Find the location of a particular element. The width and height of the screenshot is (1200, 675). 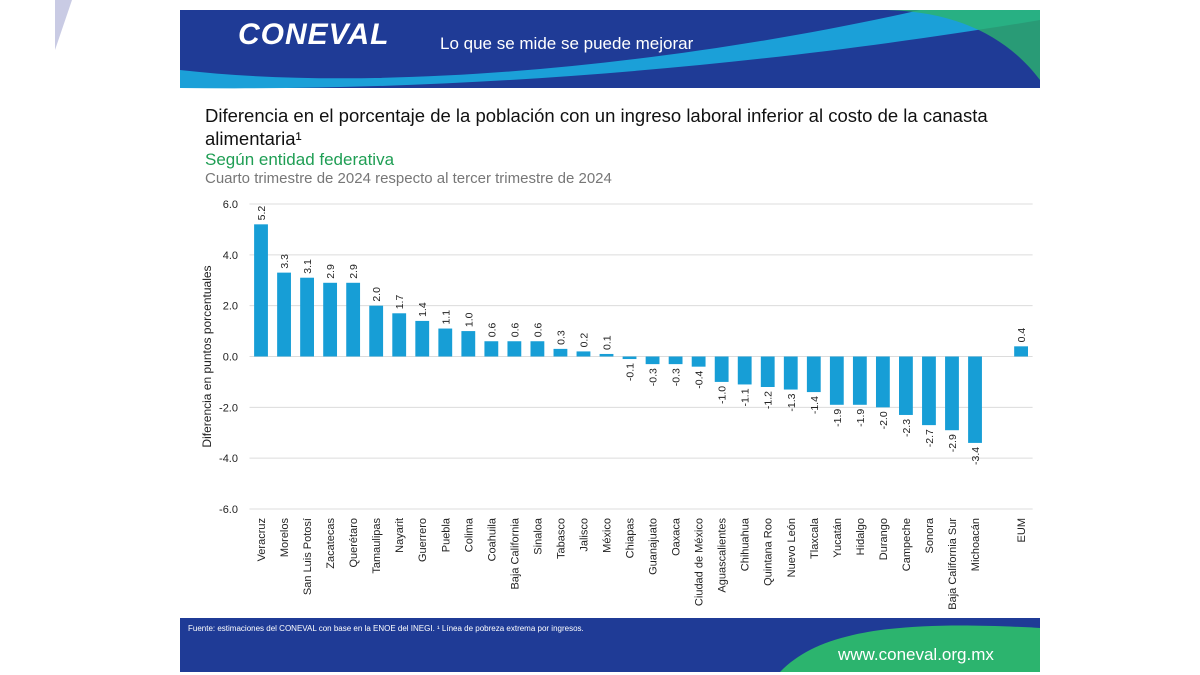

slogan: Lo que se mide se puede mejorar is located at coordinates (567, 43).